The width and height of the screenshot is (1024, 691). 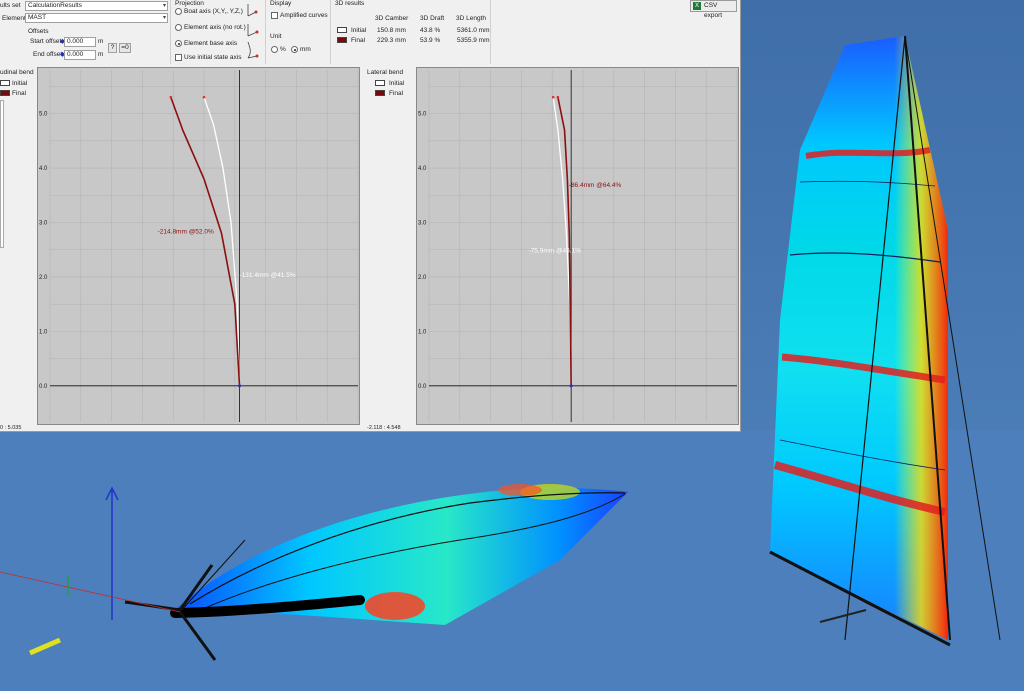 What do you see at coordinates (80, 42) in the screenshot?
I see `start-offset-input: 0.000` at bounding box center [80, 42].